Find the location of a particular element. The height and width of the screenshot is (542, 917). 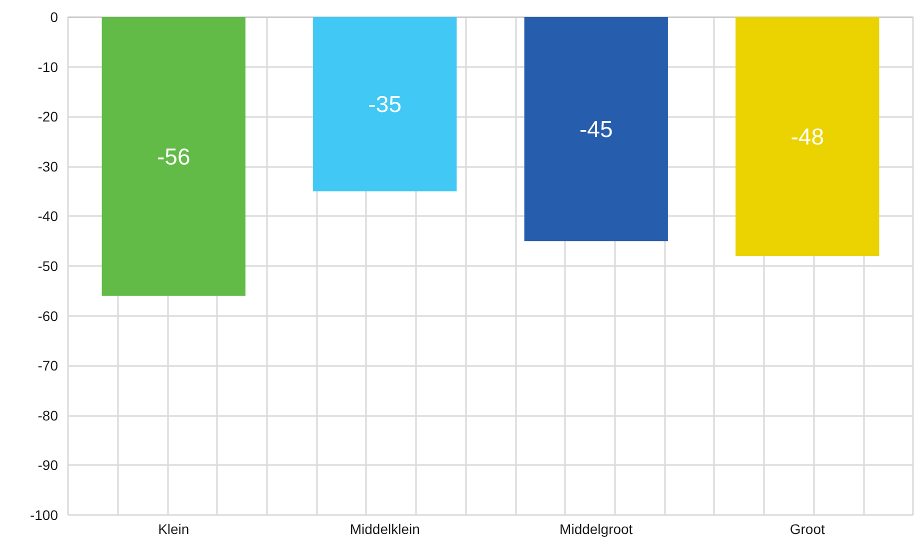

y-tick-label: -90 is located at coordinates (48, 465).